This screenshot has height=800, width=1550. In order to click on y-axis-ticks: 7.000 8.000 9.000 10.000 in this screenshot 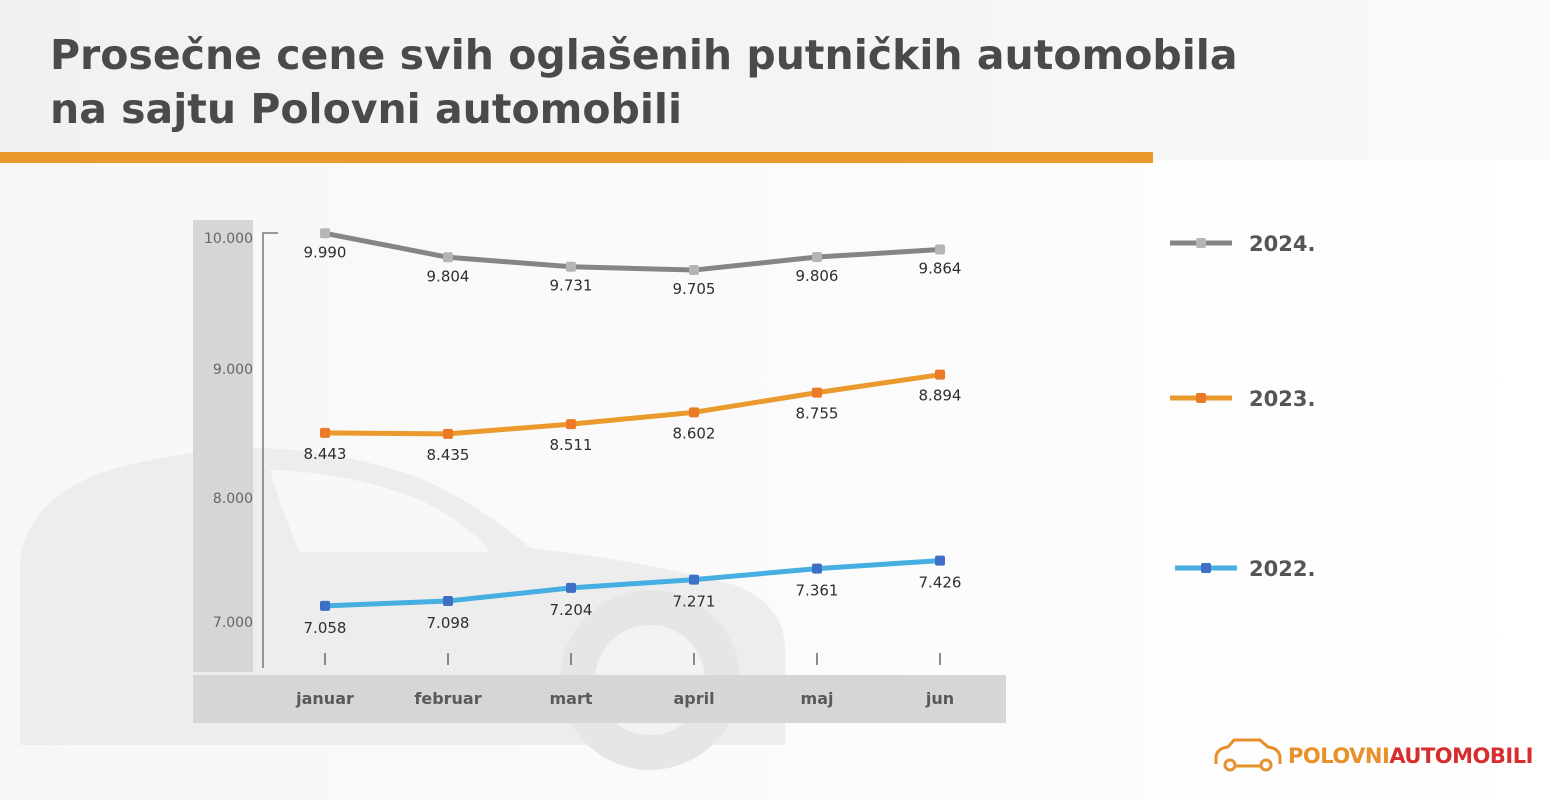, I will do `click(228, 431)`.